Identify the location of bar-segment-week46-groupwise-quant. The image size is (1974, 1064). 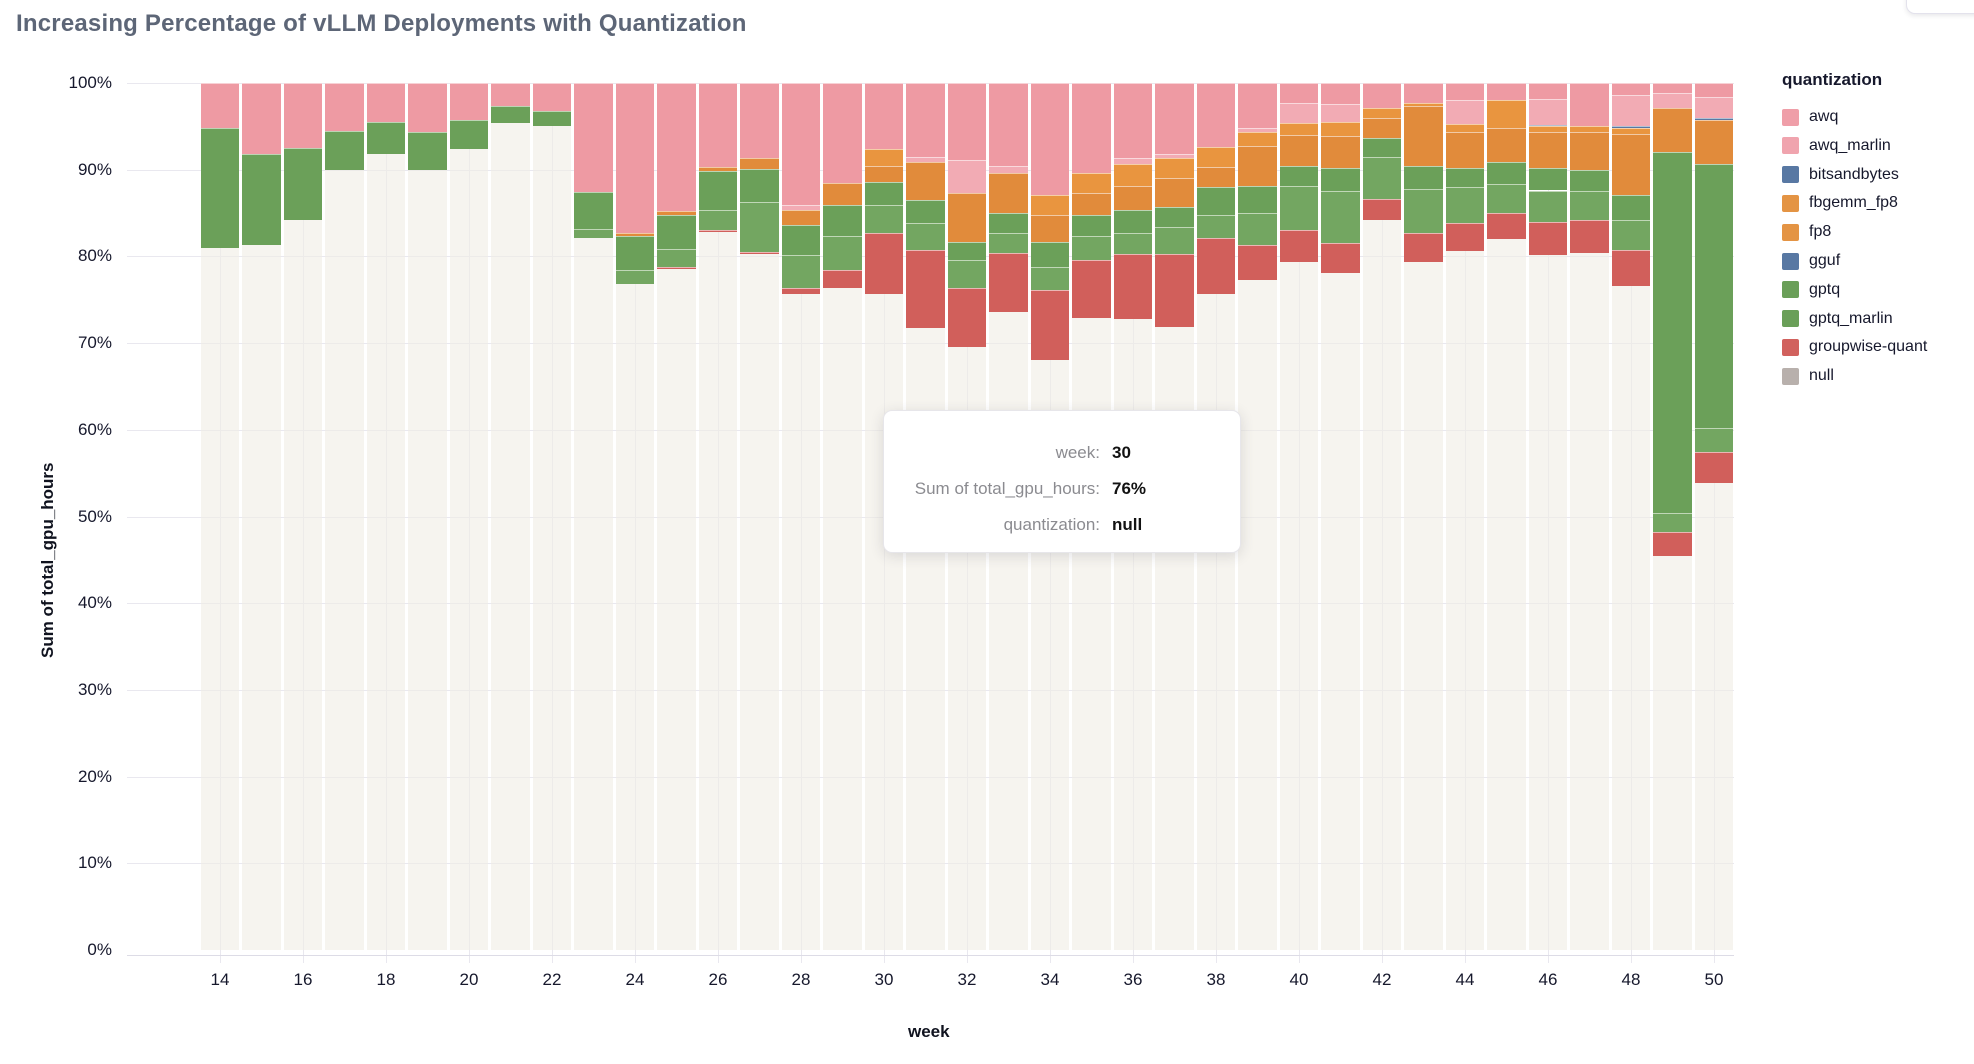
(1548, 238).